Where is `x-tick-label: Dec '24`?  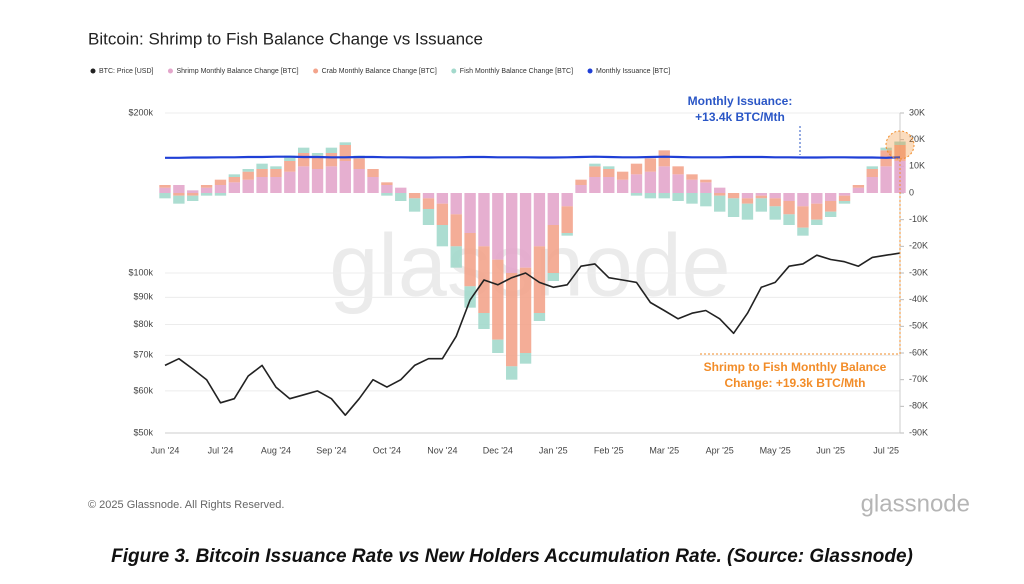
x-tick-label: Dec '24 is located at coordinates (498, 450).